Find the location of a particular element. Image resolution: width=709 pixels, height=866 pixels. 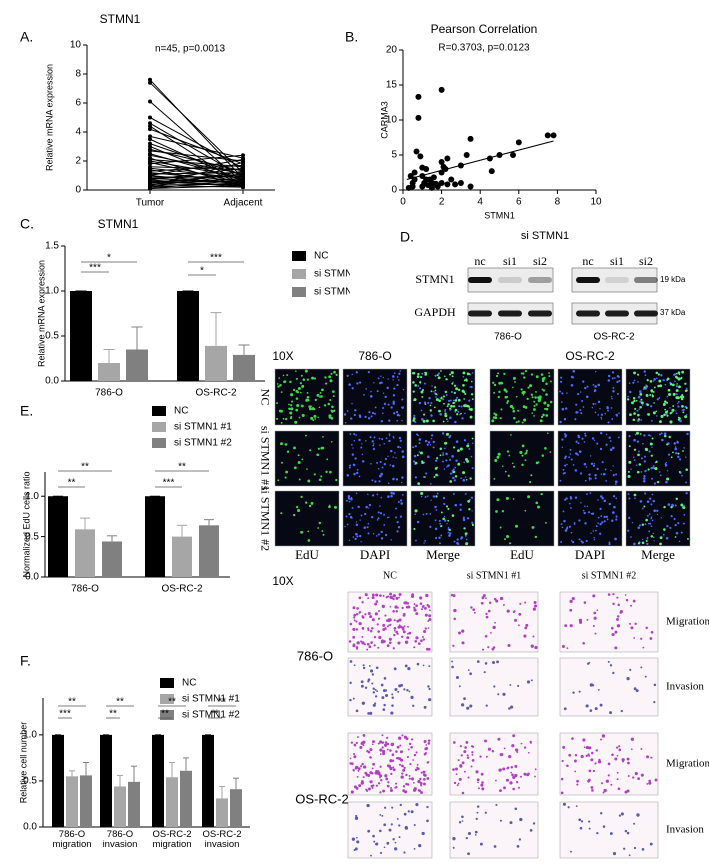

x-tick-label: OS-RC-2 invasion is located at coordinates (222, 840).